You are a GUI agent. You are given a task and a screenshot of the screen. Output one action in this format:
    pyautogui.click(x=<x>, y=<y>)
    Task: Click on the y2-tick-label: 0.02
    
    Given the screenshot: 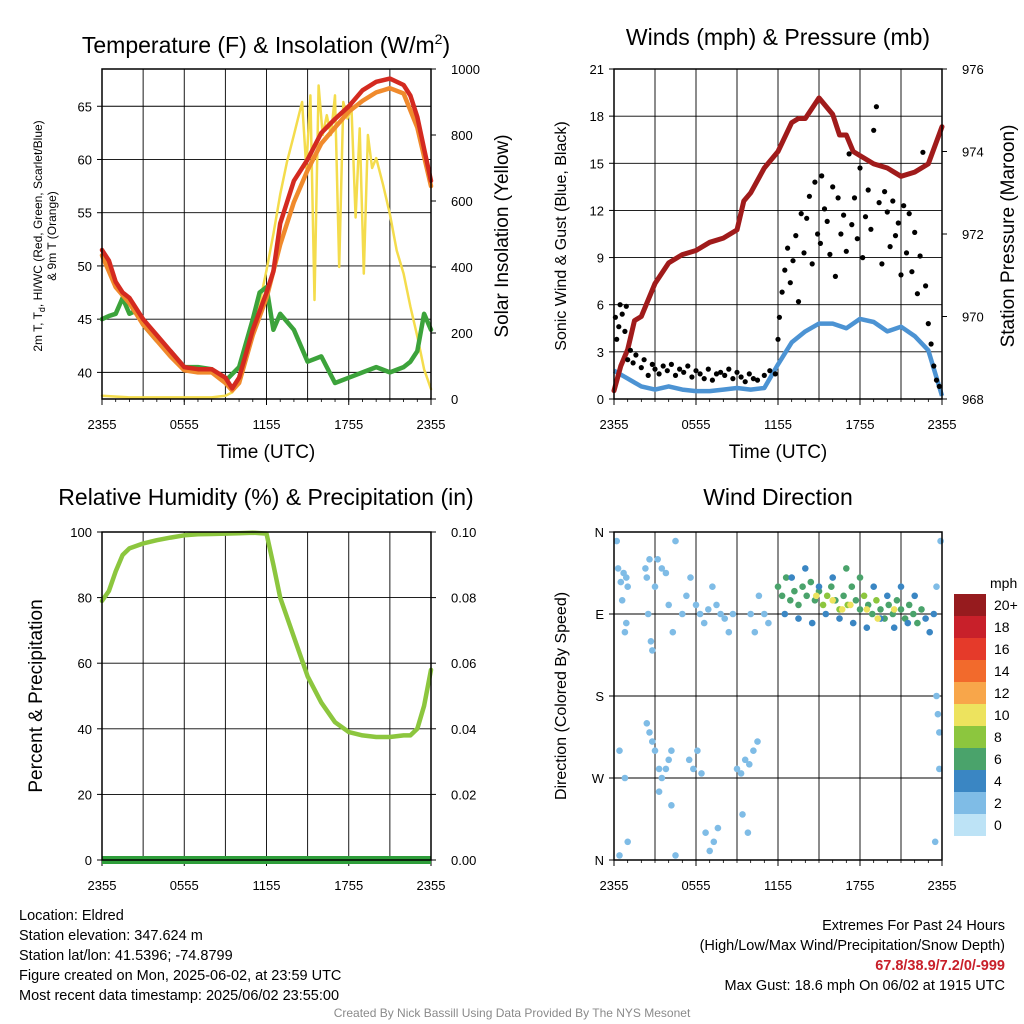 What is the action you would take?
    pyautogui.click(x=463, y=794)
    